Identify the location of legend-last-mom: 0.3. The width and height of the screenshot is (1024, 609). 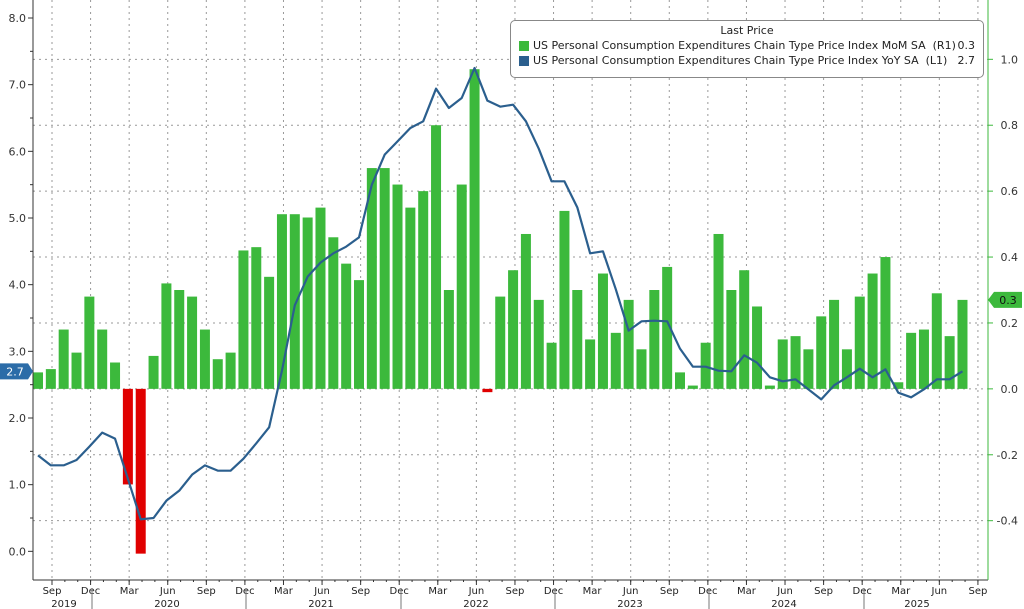
(966, 45).